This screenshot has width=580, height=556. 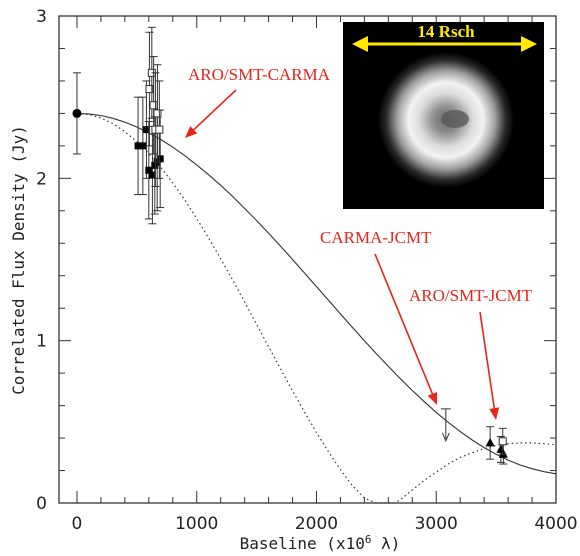 I want to click on x-tick-label: 4000, so click(x=555, y=524).